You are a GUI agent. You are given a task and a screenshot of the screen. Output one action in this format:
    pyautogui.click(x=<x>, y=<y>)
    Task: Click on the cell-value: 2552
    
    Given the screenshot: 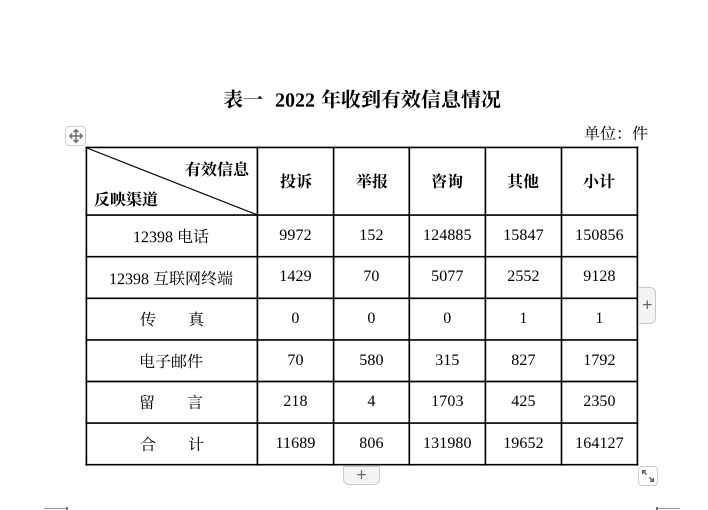 What is the action you would take?
    pyautogui.click(x=523, y=277)
    